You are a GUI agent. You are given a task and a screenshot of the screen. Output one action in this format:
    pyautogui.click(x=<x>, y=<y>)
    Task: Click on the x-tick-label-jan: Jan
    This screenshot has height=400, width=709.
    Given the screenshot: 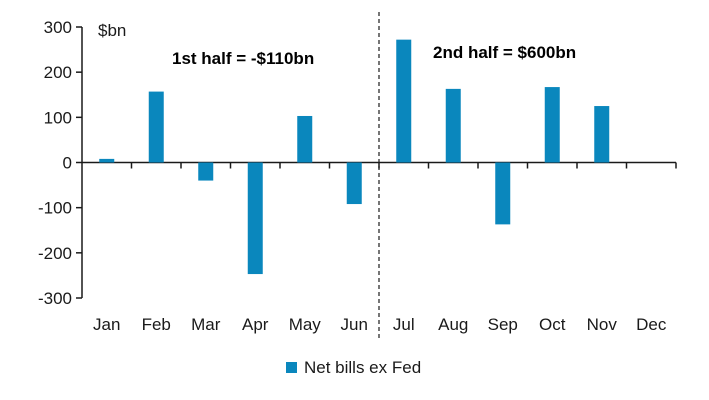 What is the action you would take?
    pyautogui.click(x=106, y=324)
    